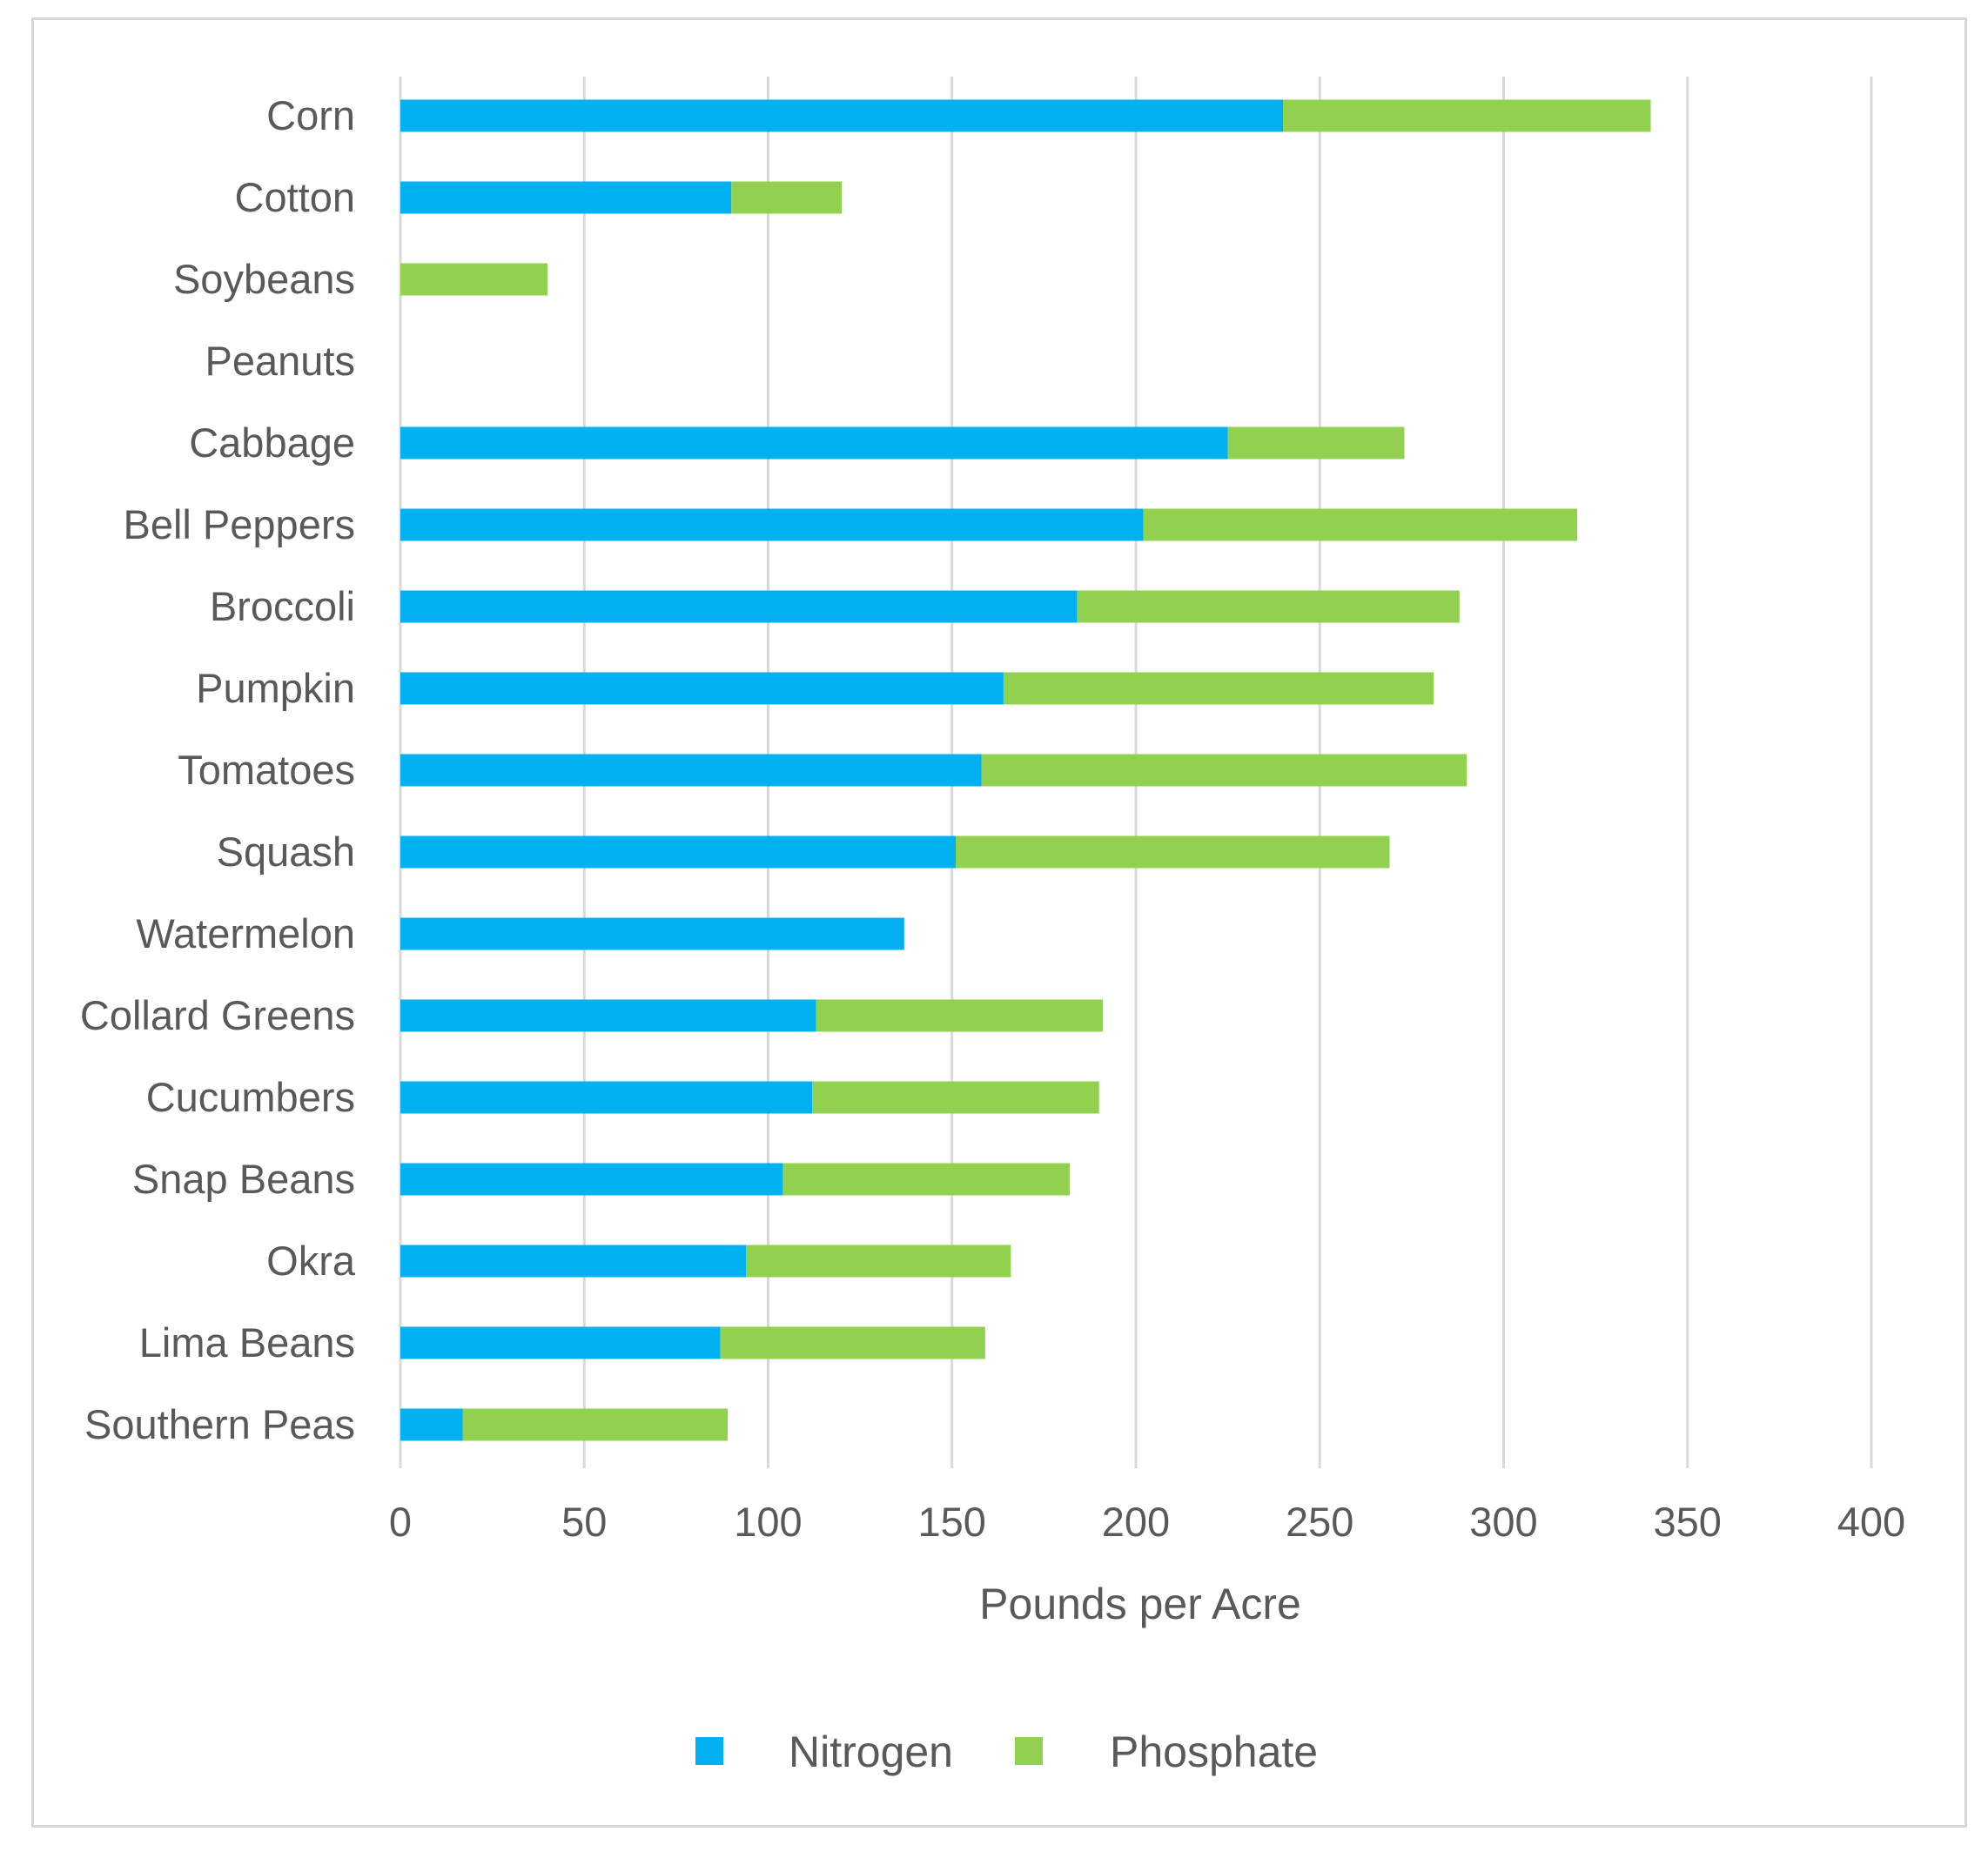 The image size is (1988, 1852). What do you see at coordinates (250, 1097) in the screenshot?
I see `category-label: Cucumbers` at bounding box center [250, 1097].